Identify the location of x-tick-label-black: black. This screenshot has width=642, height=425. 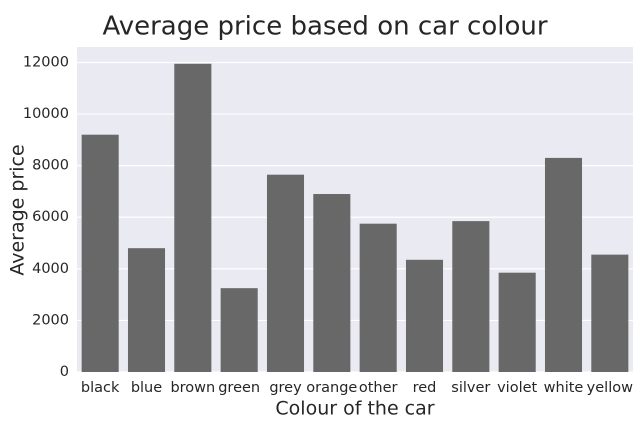
(100, 388).